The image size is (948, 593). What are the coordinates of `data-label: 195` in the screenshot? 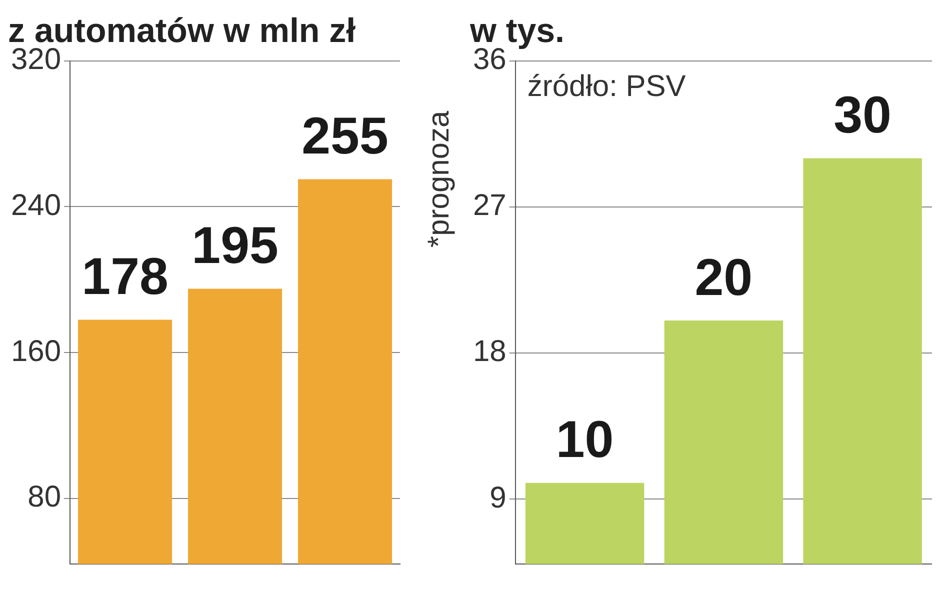 It's located at (235, 246).